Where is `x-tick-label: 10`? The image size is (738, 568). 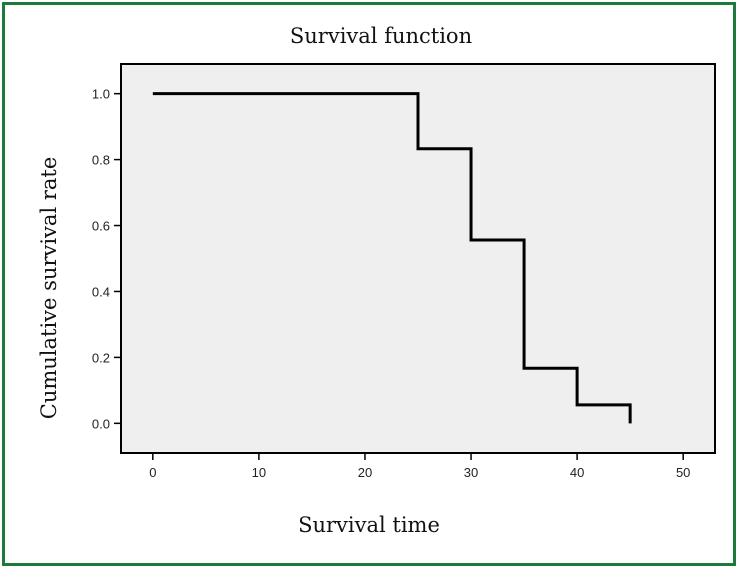 x-tick-label: 10 is located at coordinates (259, 472).